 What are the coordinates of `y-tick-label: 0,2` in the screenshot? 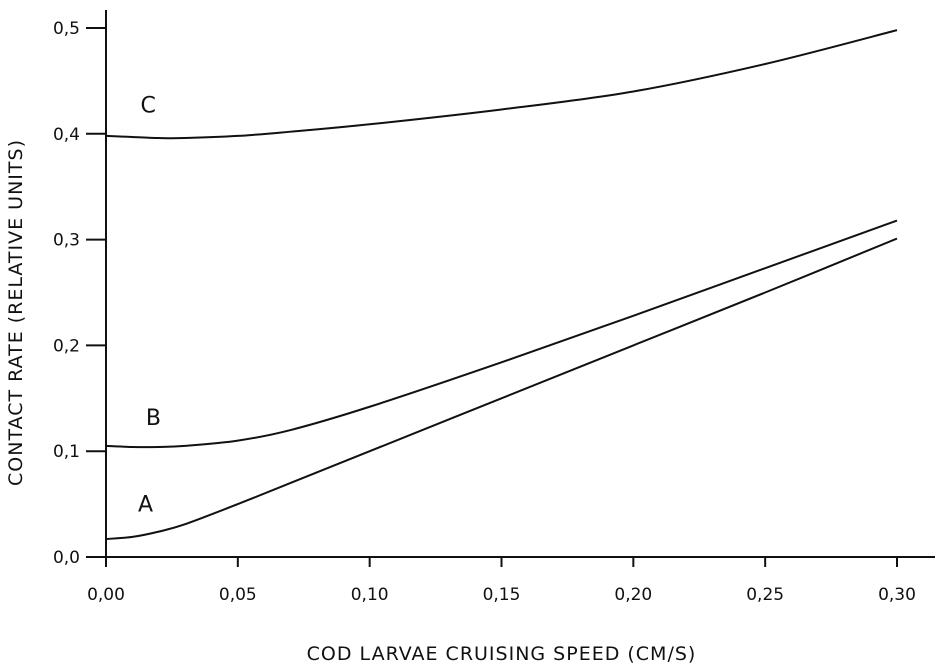 It's located at (66, 346).